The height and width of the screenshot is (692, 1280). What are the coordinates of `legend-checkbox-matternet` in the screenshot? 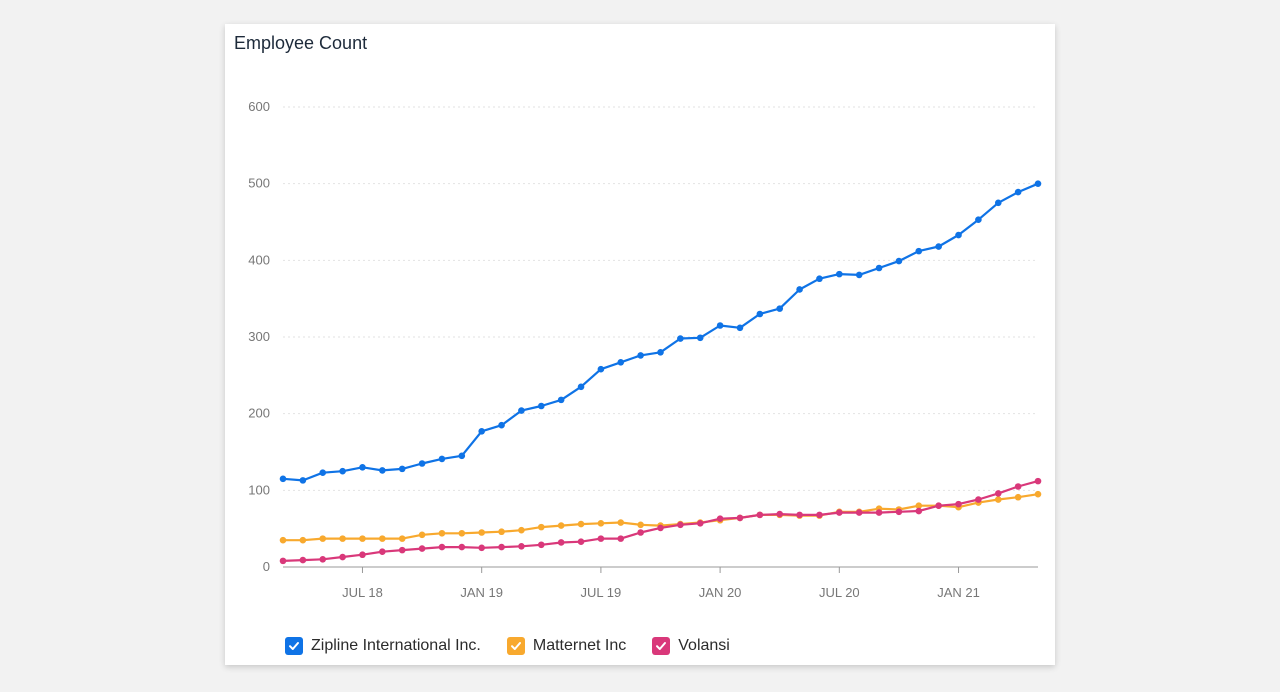 It's located at (515, 646).